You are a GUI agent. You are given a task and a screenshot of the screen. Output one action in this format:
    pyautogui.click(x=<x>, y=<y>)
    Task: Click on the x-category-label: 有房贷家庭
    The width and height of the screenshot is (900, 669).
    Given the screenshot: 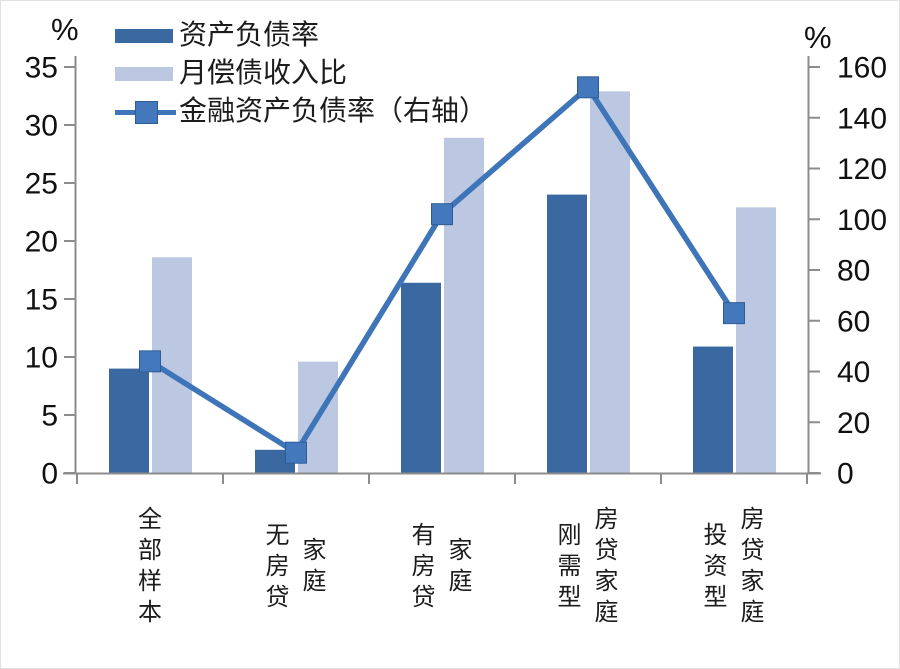 What is the action you would take?
    pyautogui.click(x=442, y=567)
    